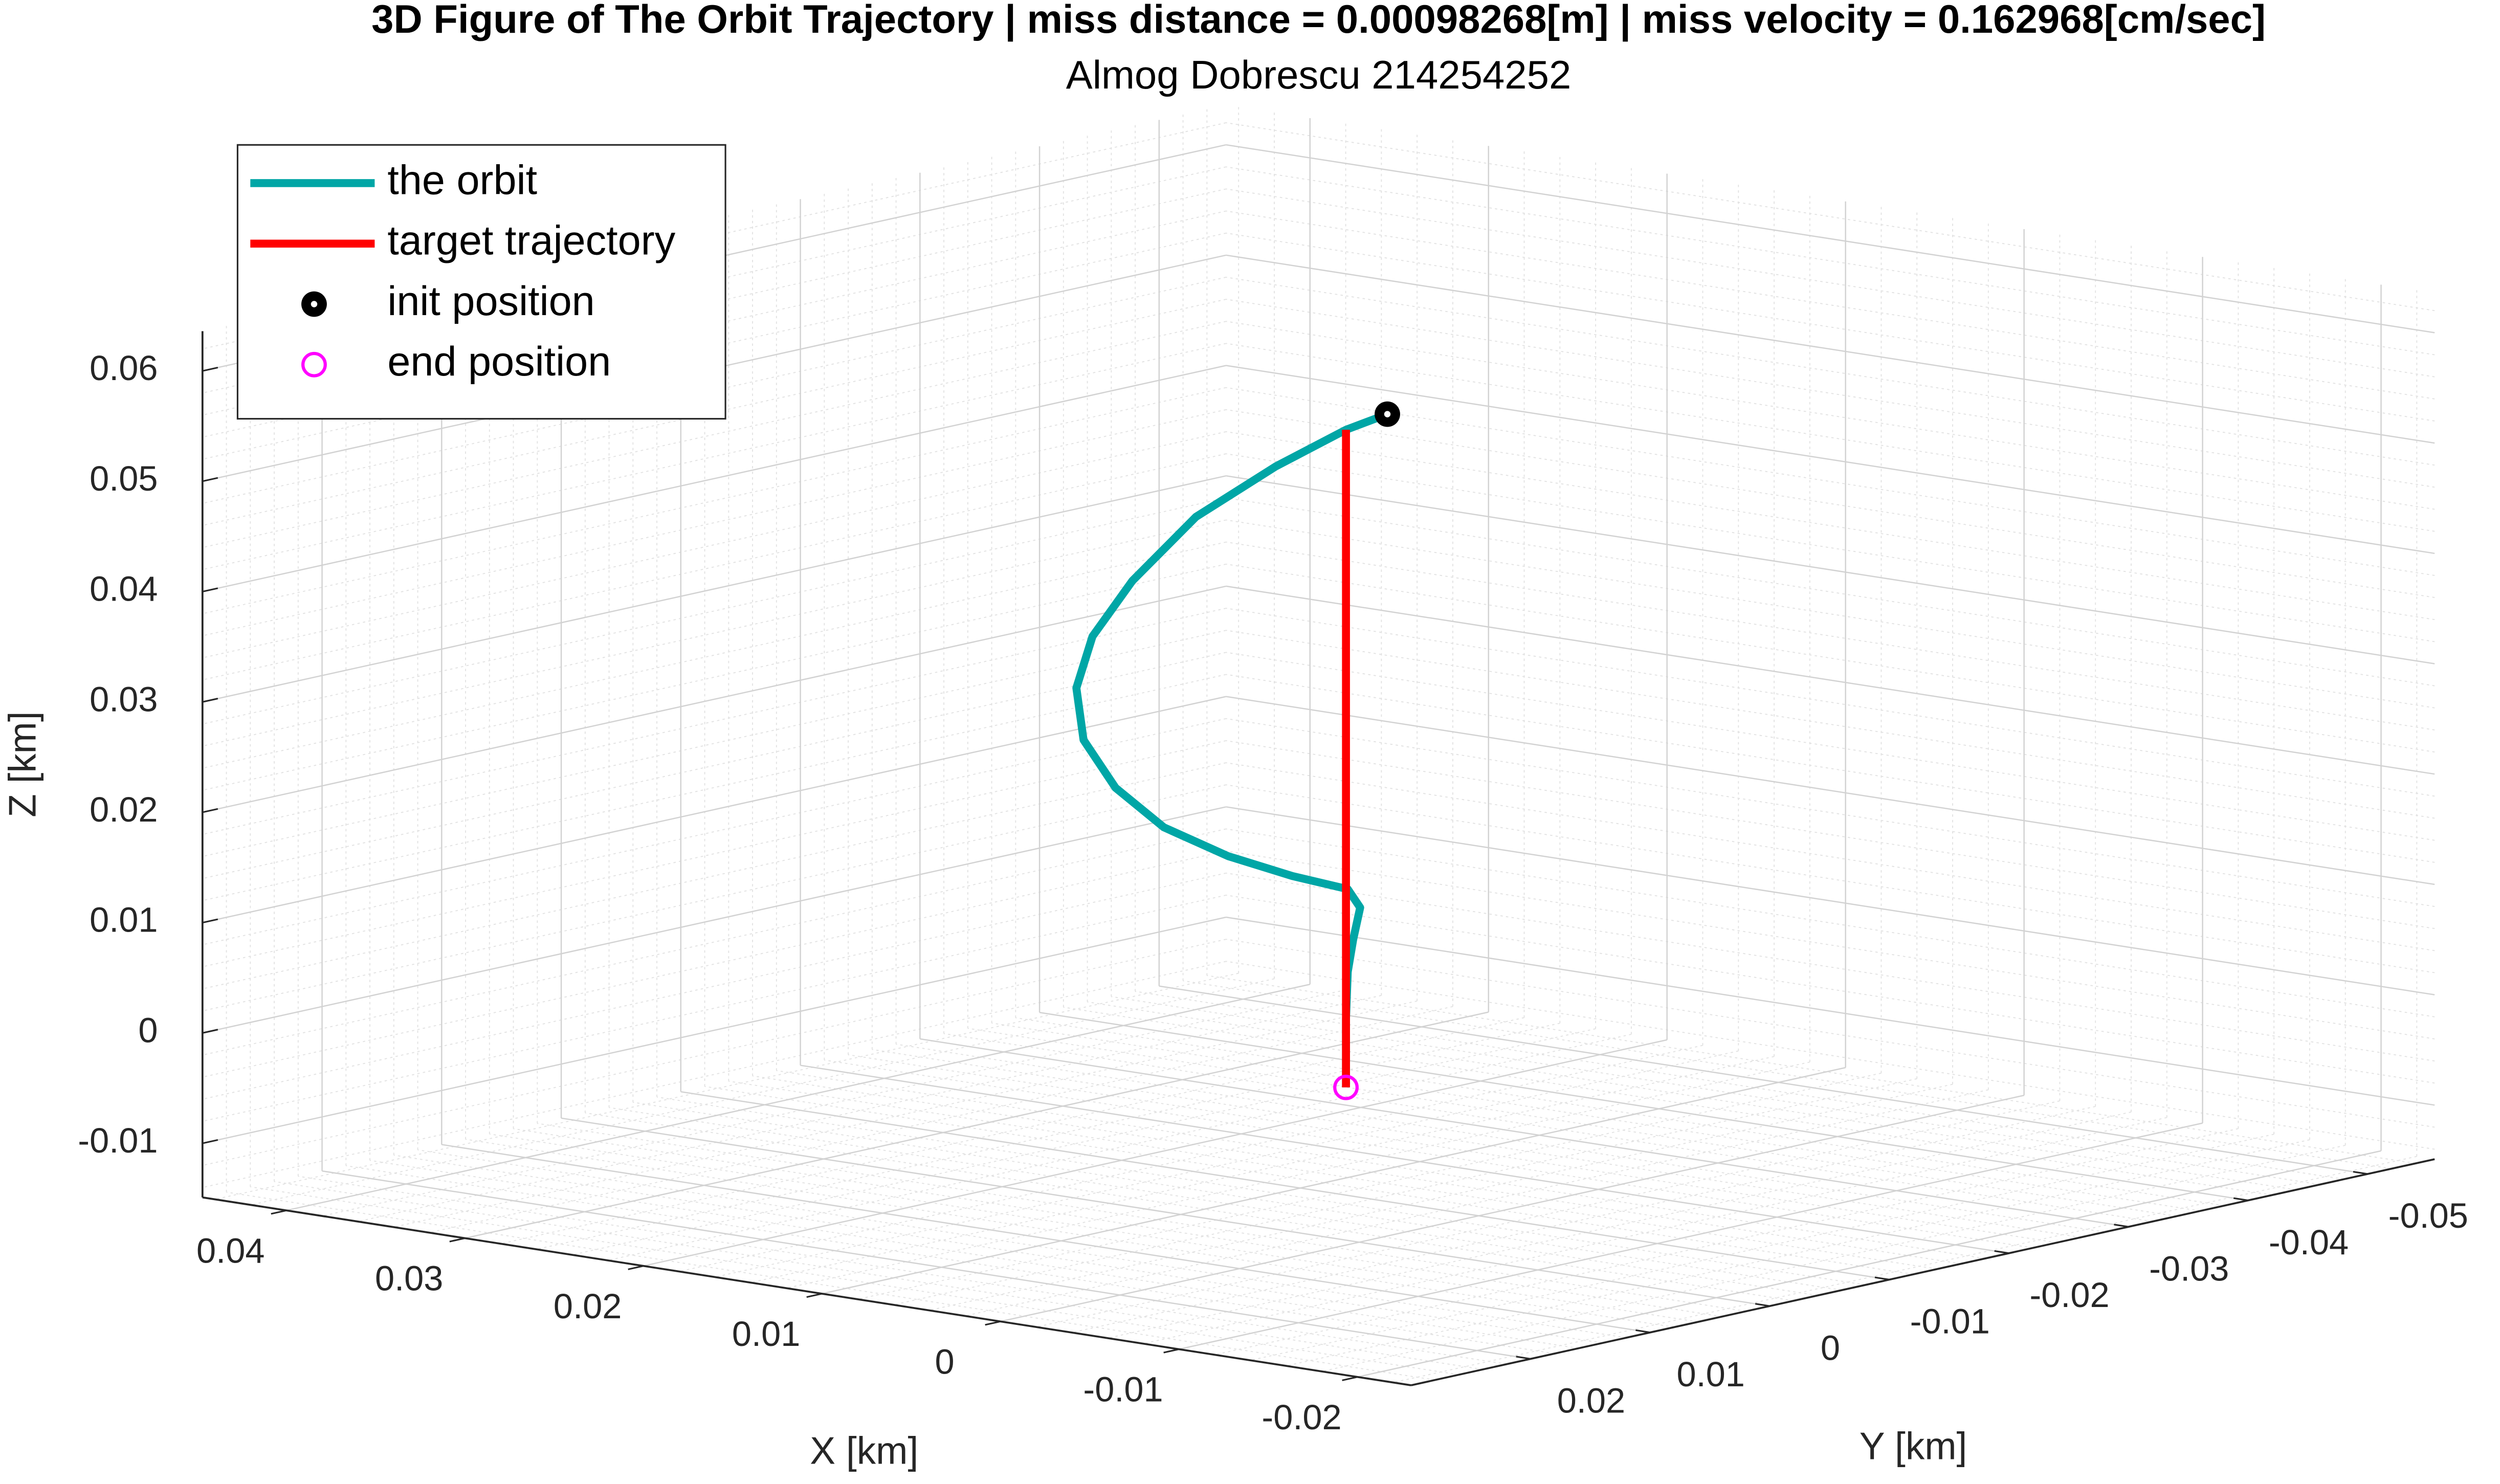 The image size is (2500, 1484). What do you see at coordinates (124, 699) in the screenshot?
I see `z-tick-label: 0.03` at bounding box center [124, 699].